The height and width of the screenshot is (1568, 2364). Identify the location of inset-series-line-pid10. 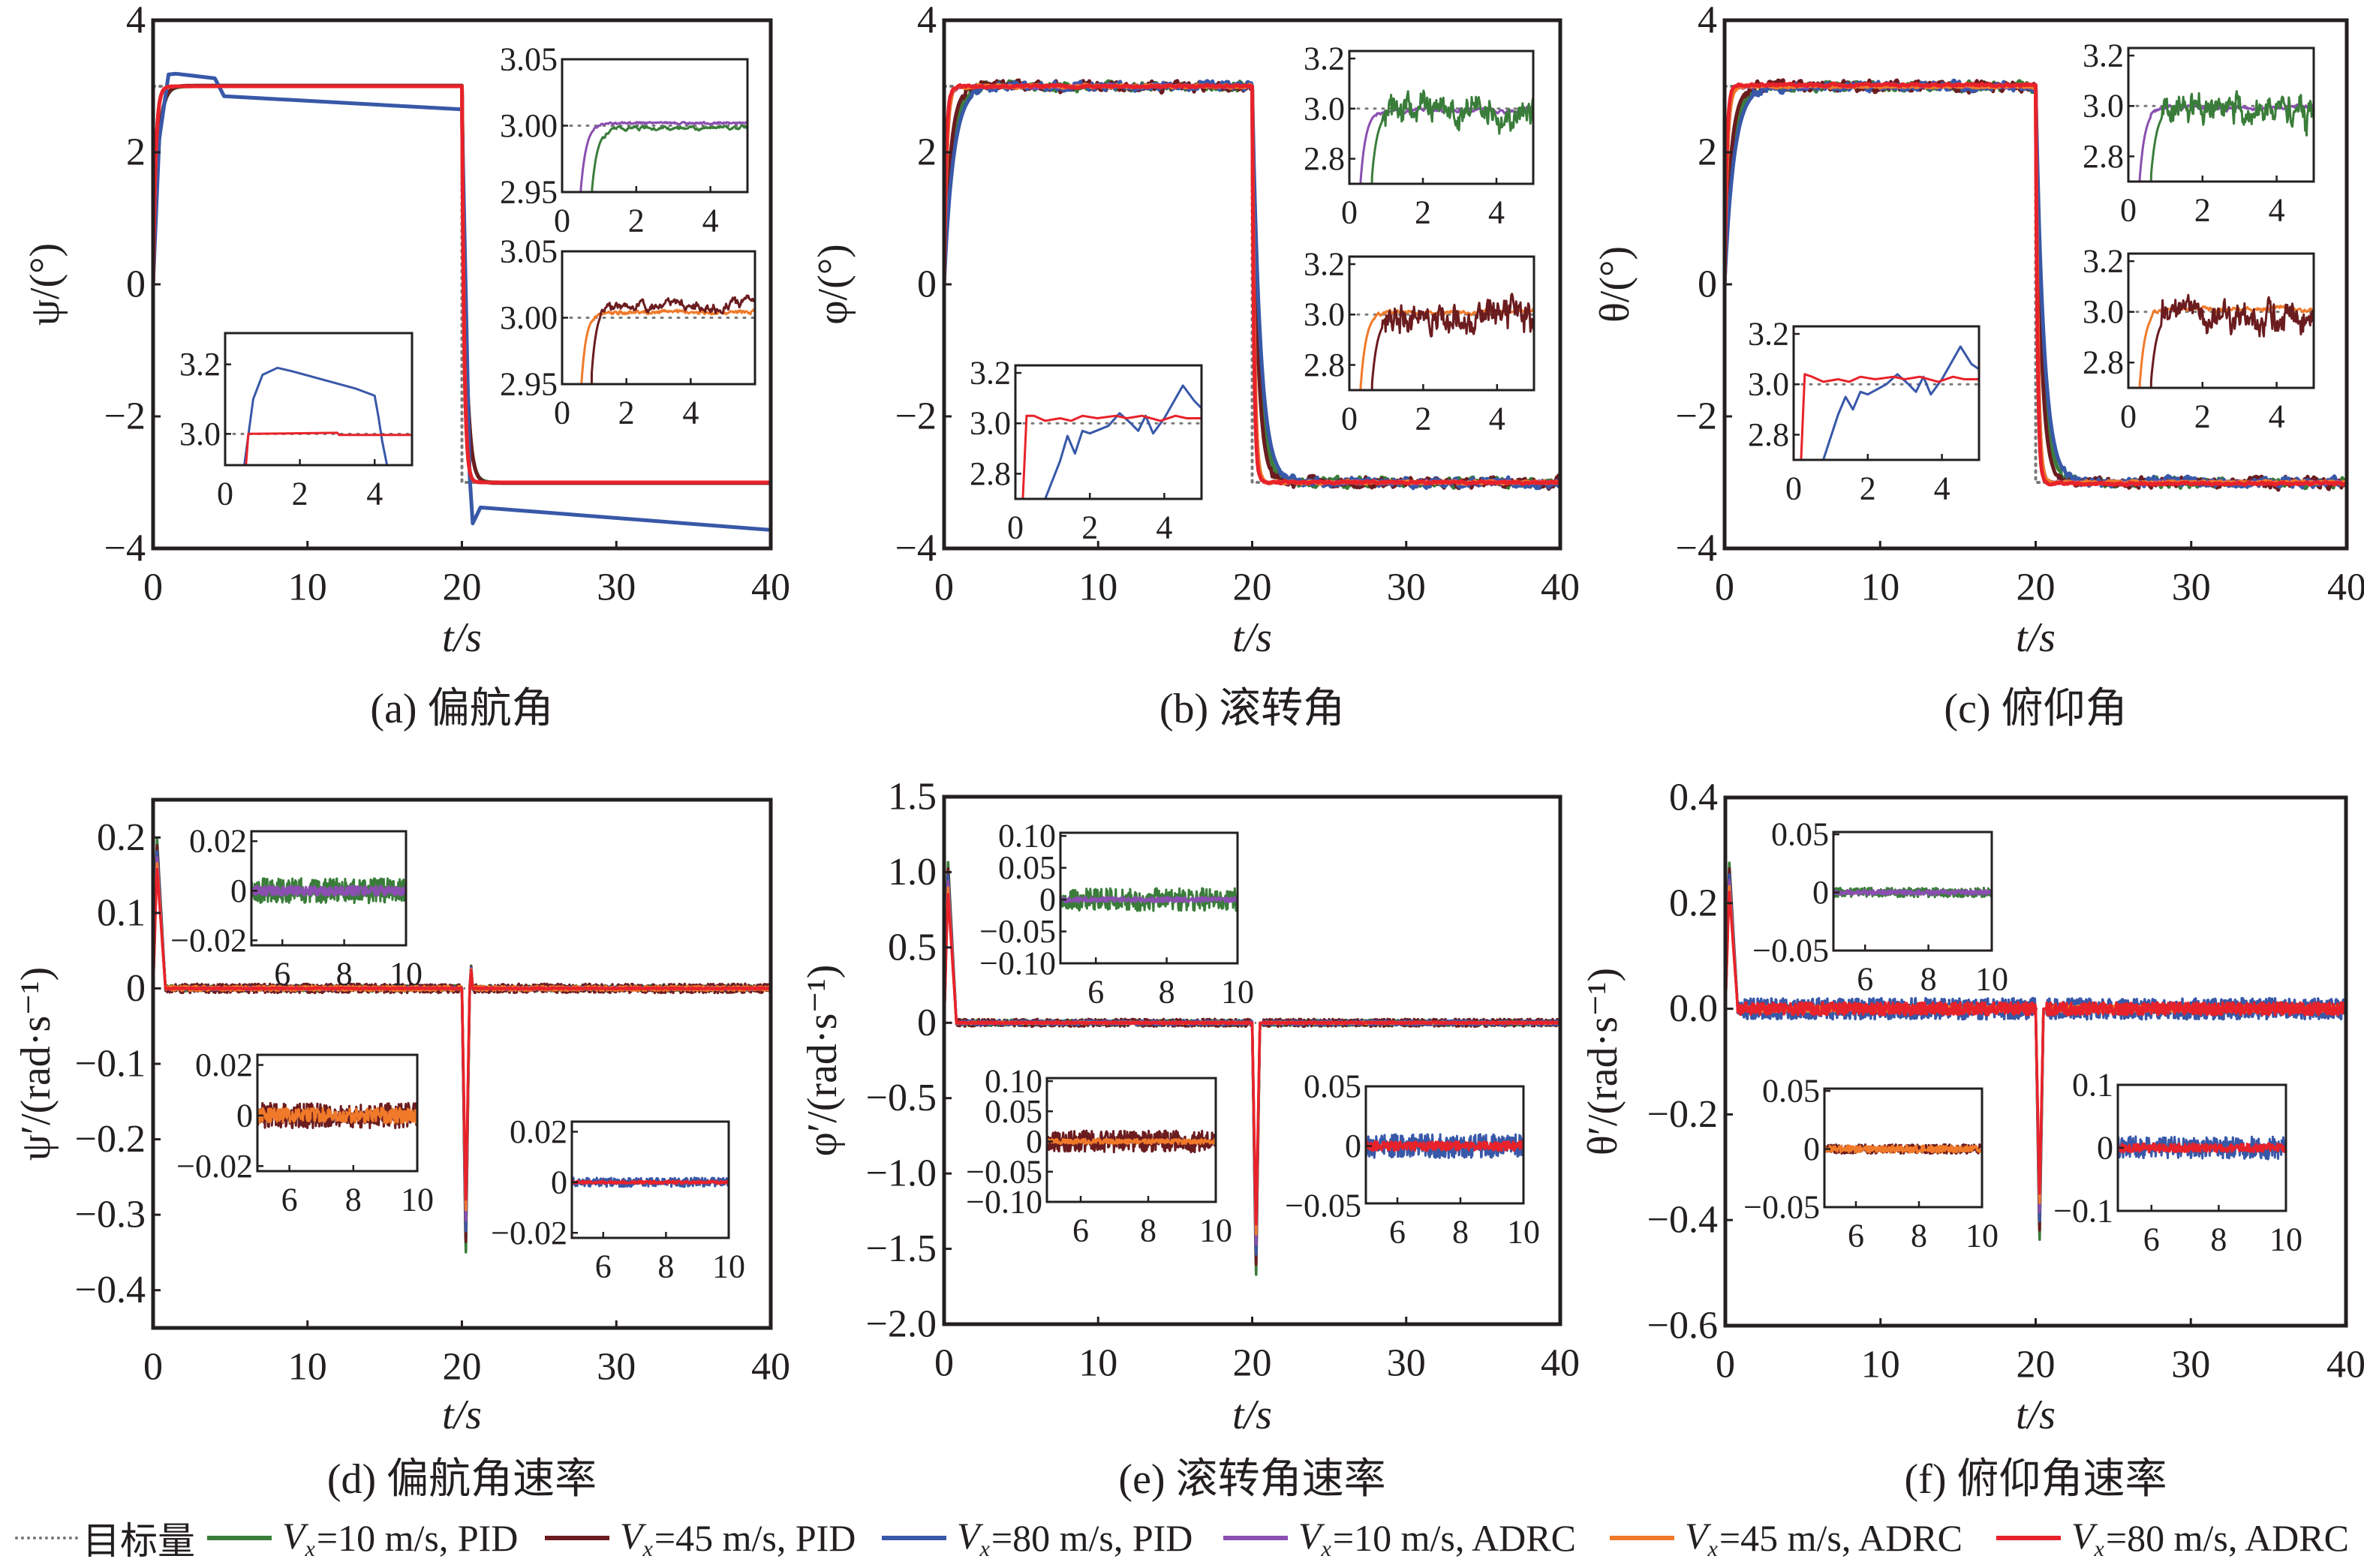
(669, 158).